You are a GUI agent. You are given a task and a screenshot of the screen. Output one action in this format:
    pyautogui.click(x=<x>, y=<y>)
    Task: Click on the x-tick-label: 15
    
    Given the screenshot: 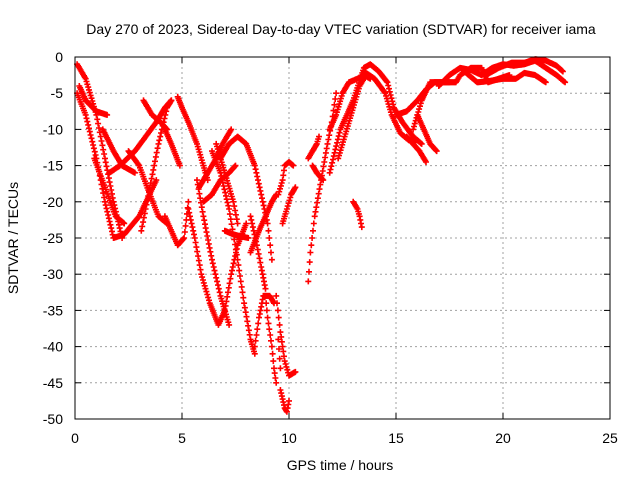 What is the action you would take?
    pyautogui.click(x=396, y=438)
    